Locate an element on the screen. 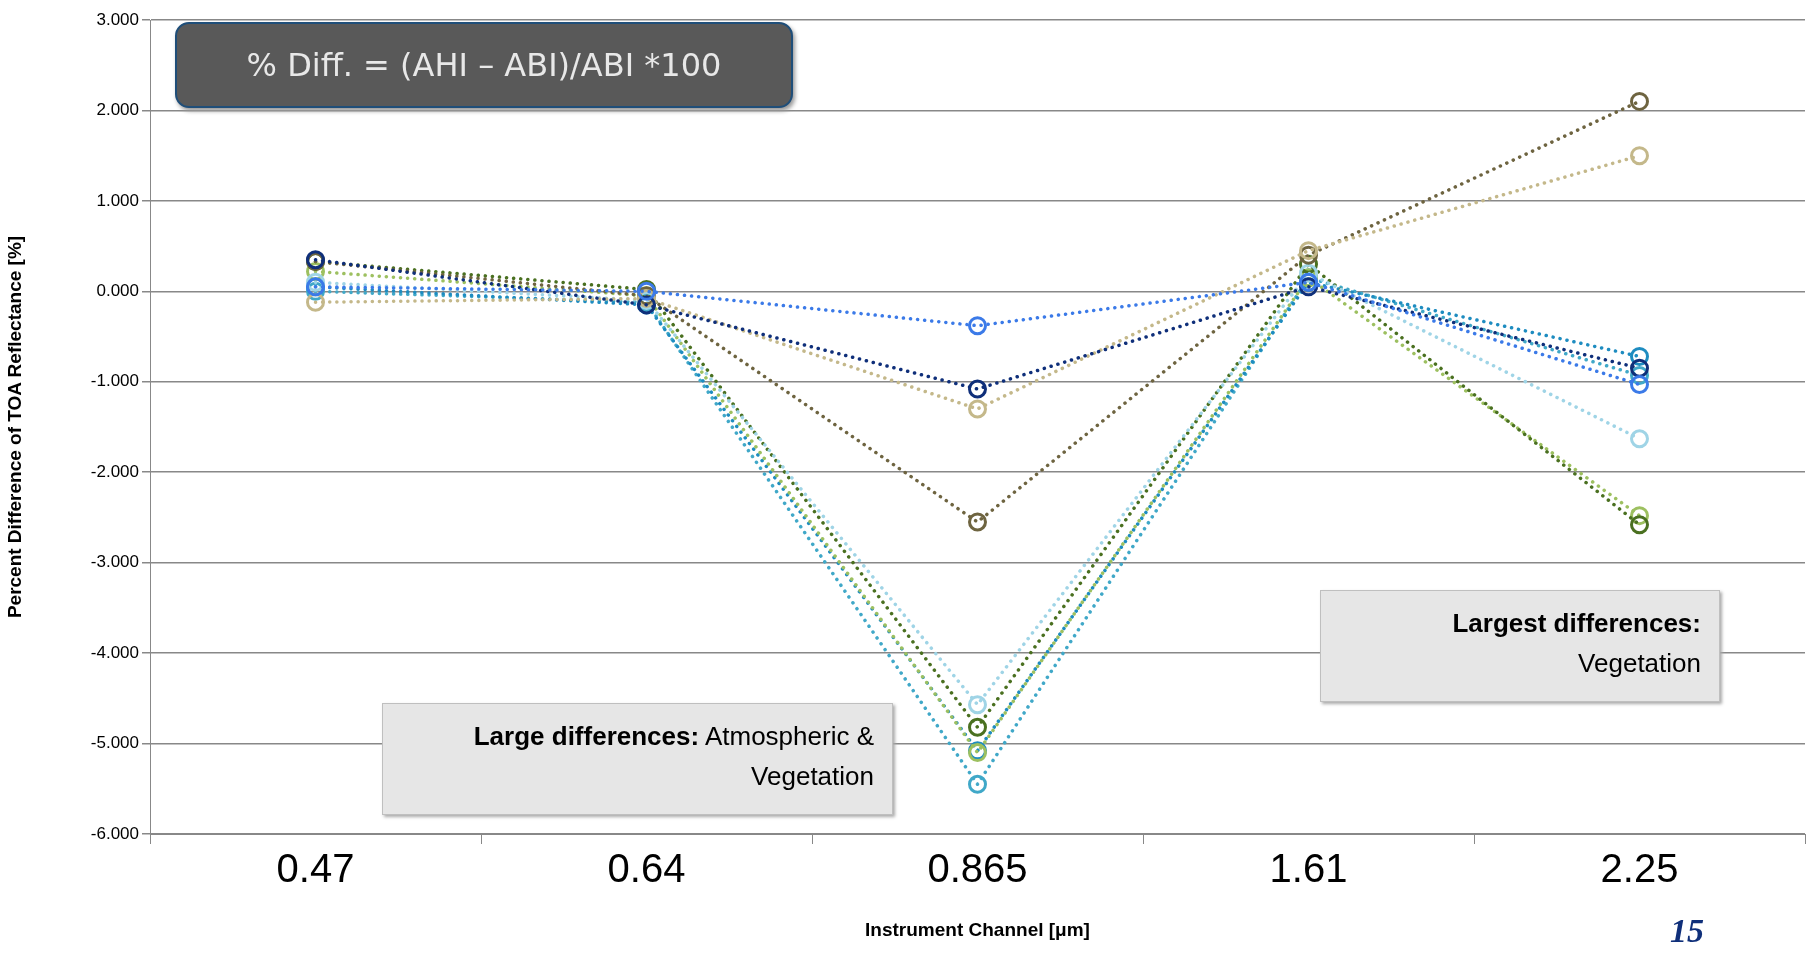  y-tick-label: 2.000 is located at coordinates (117, 110).